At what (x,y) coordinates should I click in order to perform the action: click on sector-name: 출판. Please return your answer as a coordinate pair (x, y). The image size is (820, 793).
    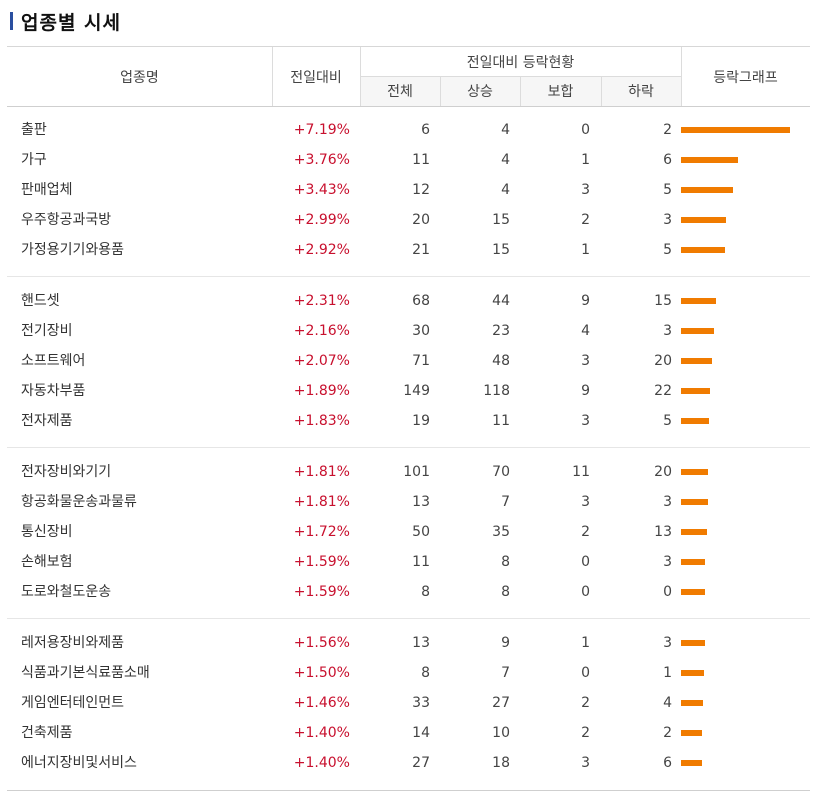
    Looking at the image, I should click on (34, 130).